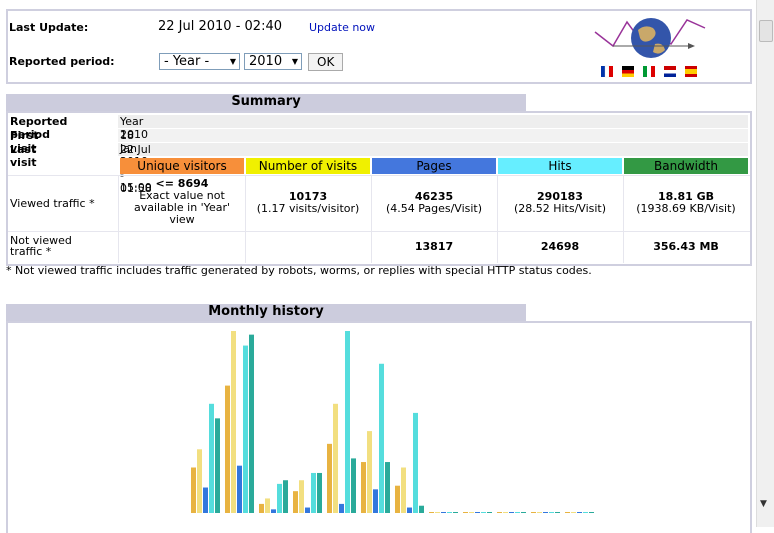 The height and width of the screenshot is (533, 774). What do you see at coordinates (434, 166) in the screenshot?
I see `col-pages: Pages` at bounding box center [434, 166].